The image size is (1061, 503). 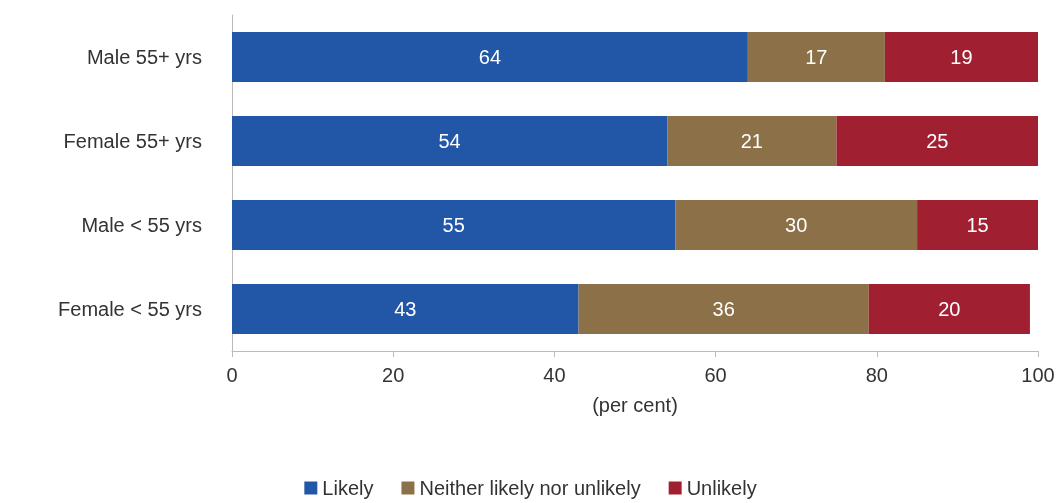 I want to click on data-label: 30, so click(x=796, y=225).